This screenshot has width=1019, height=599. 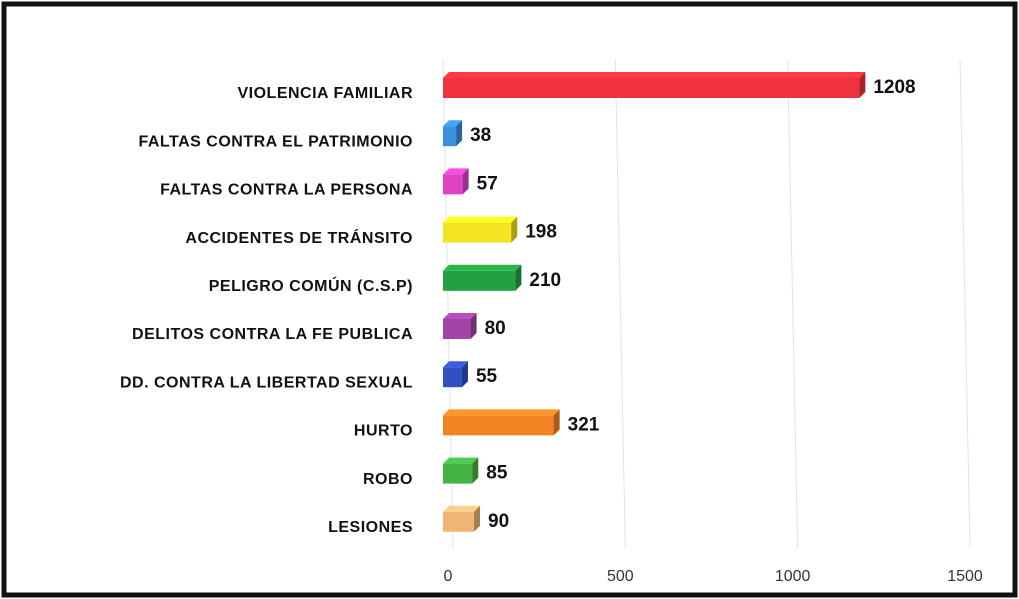 What do you see at coordinates (388, 479) in the screenshot?
I see `y-tick-label: ROBO` at bounding box center [388, 479].